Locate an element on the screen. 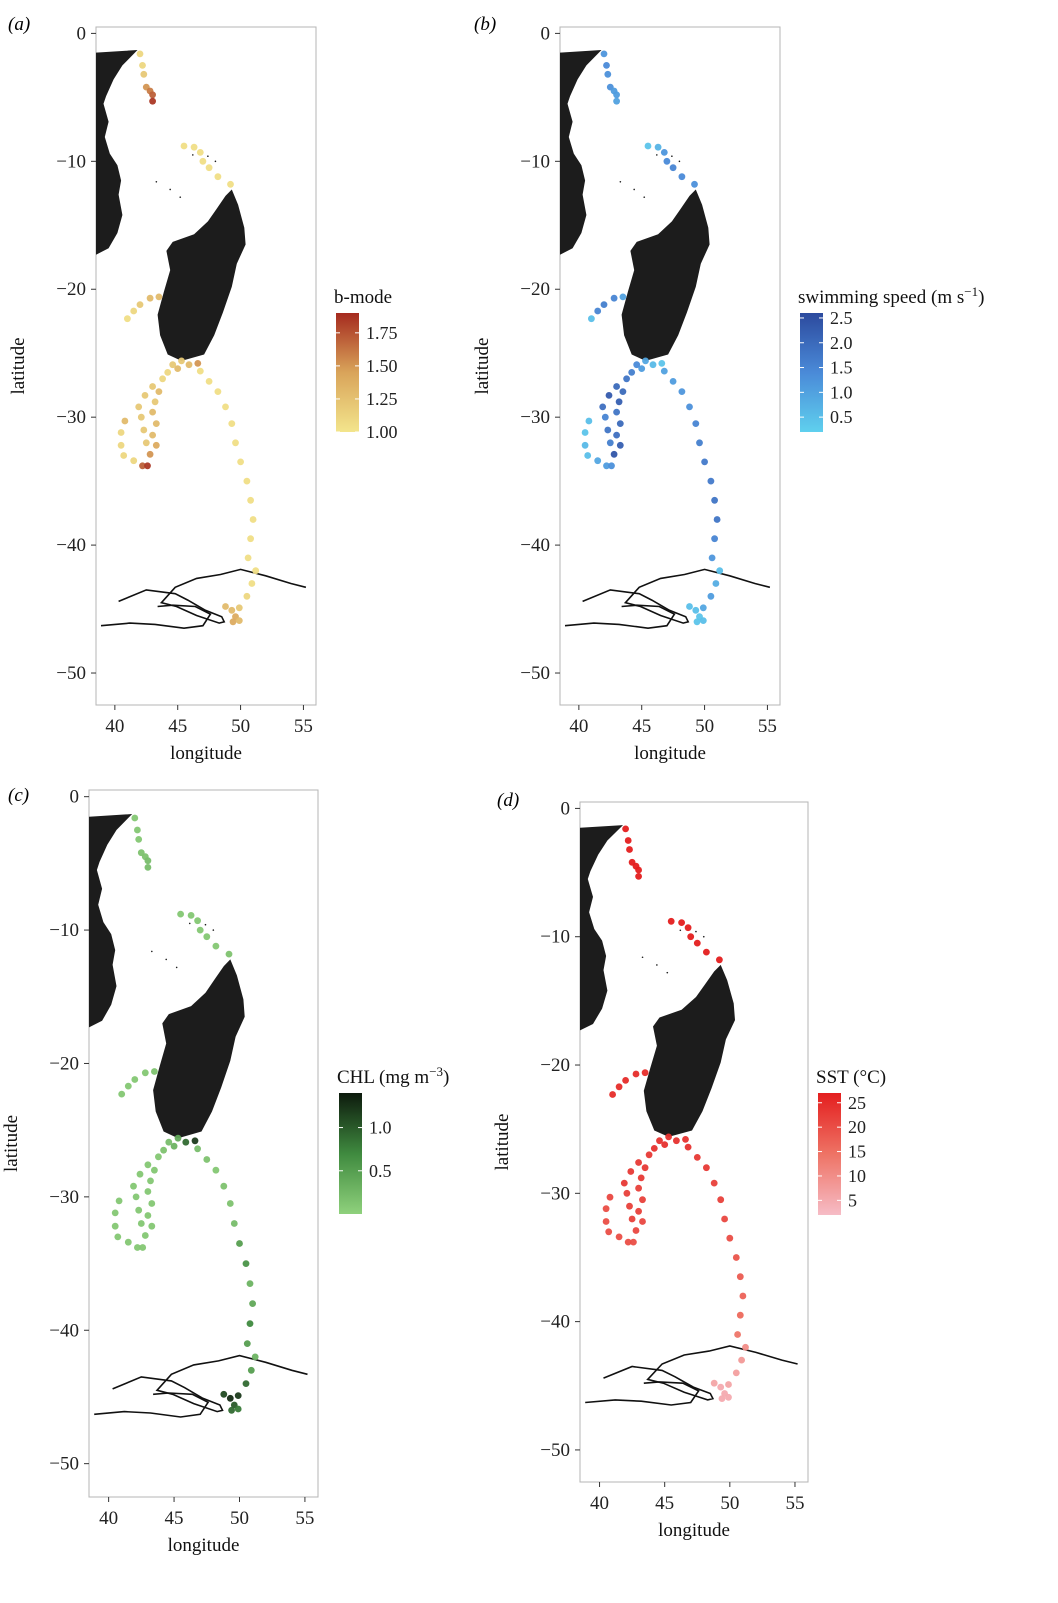  madagascar-landmass is located at coordinates (689, 1050).